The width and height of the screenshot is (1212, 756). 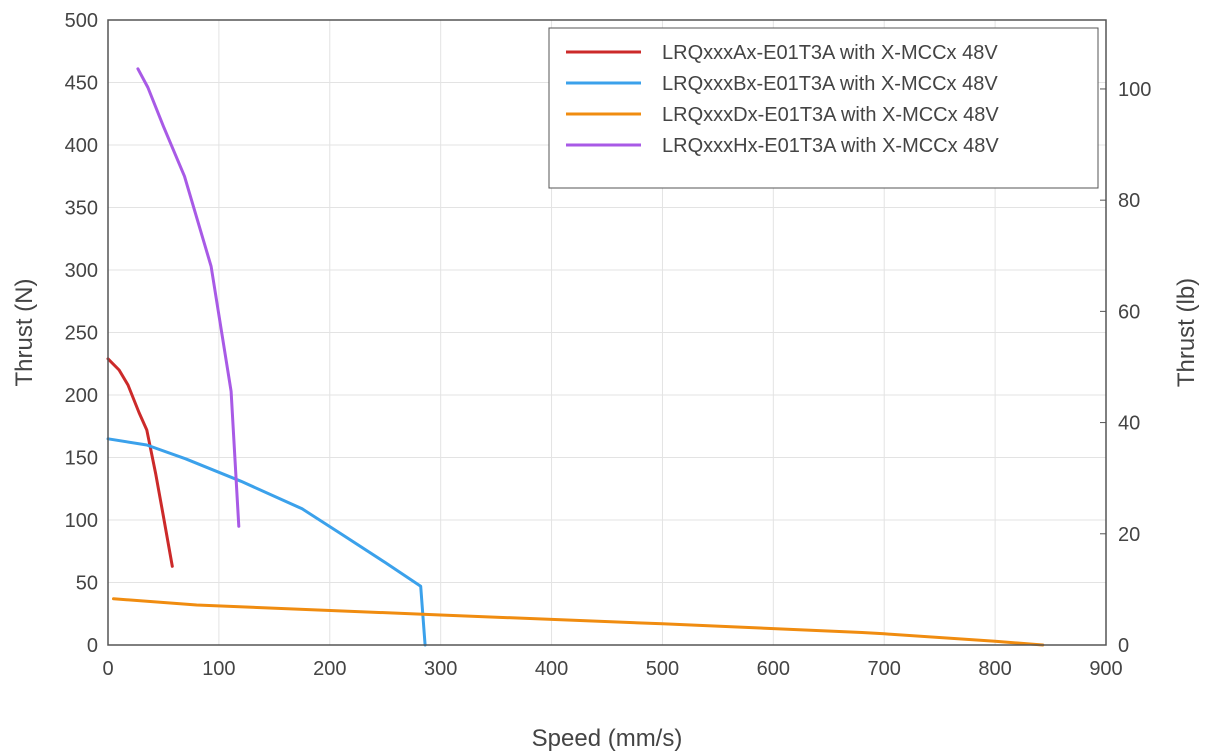 I want to click on legend-box, so click(x=823, y=108).